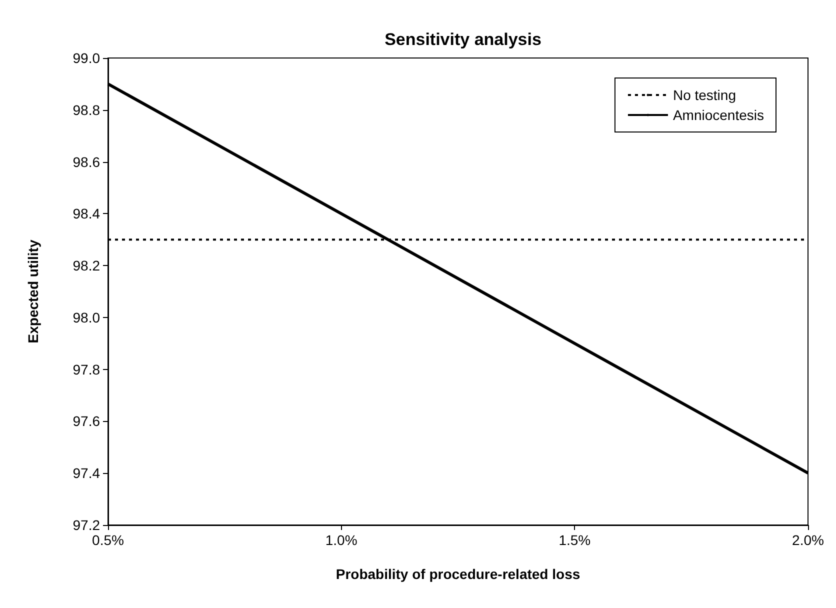 The image size is (836, 608). What do you see at coordinates (86, 369) in the screenshot?
I see `y-tick-label: 97.8` at bounding box center [86, 369].